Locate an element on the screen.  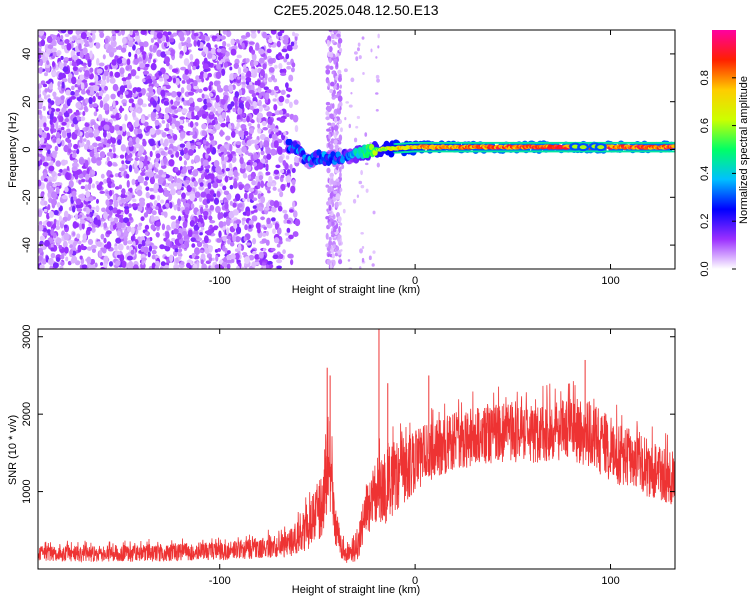
colorbar-ticks: 0.00.20.40.60.8 is located at coordinates (717, 173).